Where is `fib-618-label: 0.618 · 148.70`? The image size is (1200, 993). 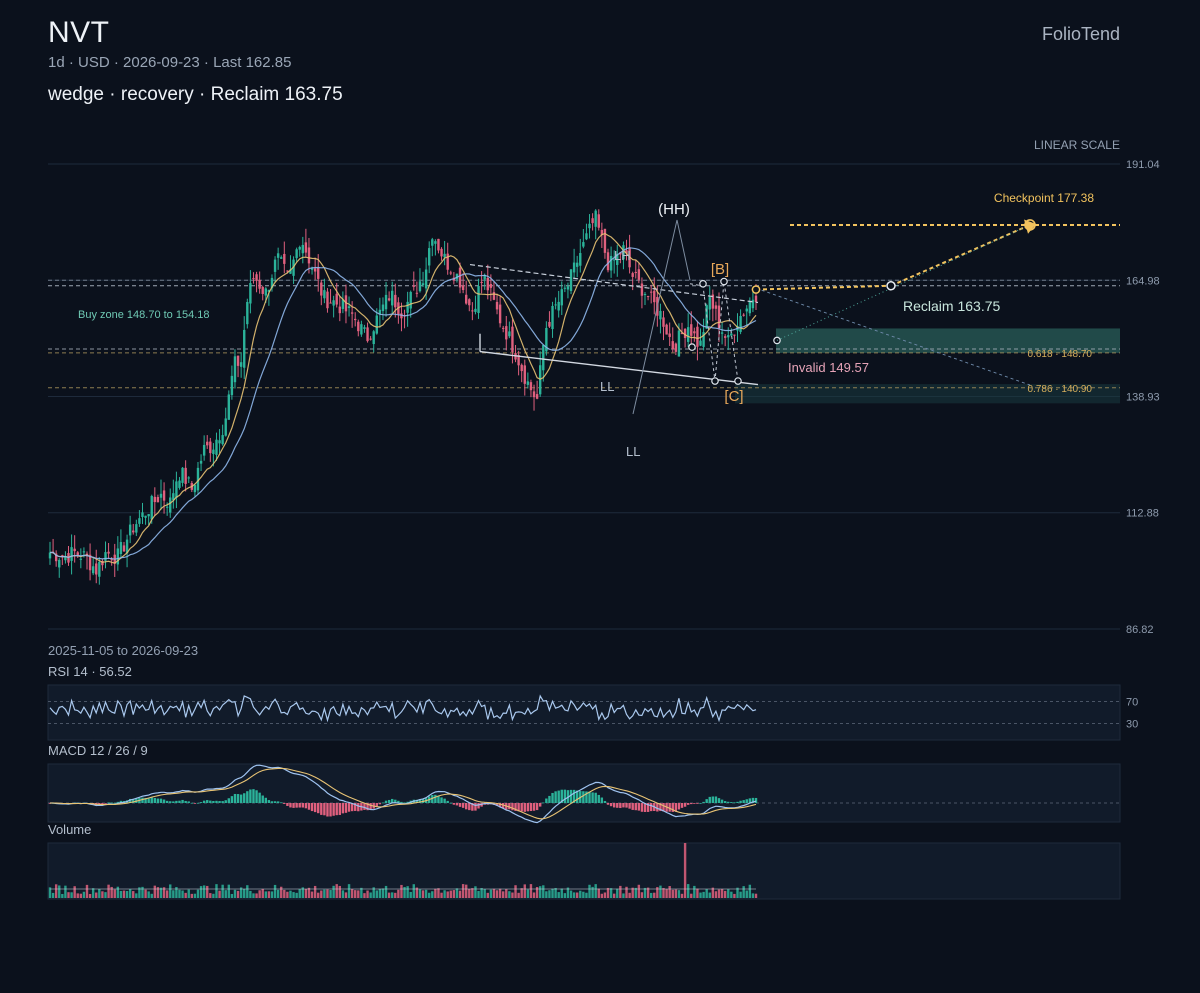
fib-618-label: 0.618 · 148.70 is located at coordinates (1060, 354).